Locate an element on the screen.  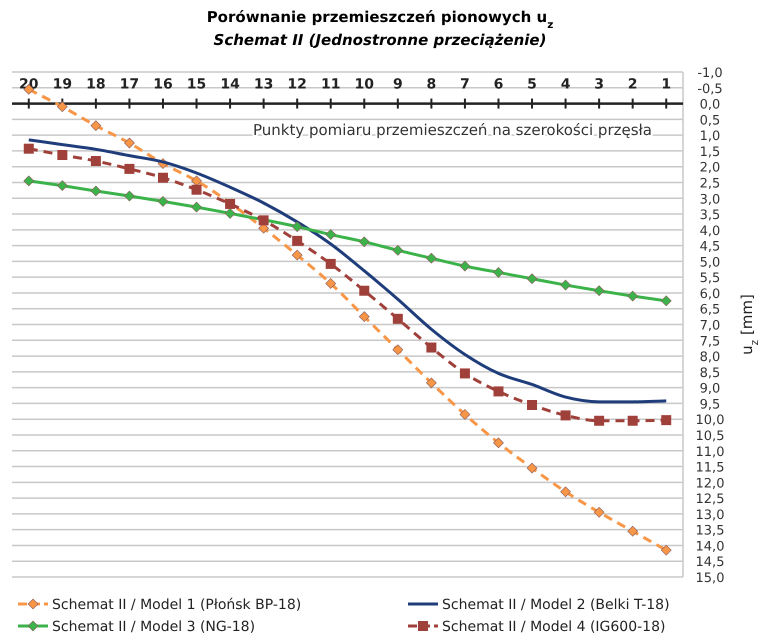
y-tick-label: 1,5 is located at coordinates (710, 152).